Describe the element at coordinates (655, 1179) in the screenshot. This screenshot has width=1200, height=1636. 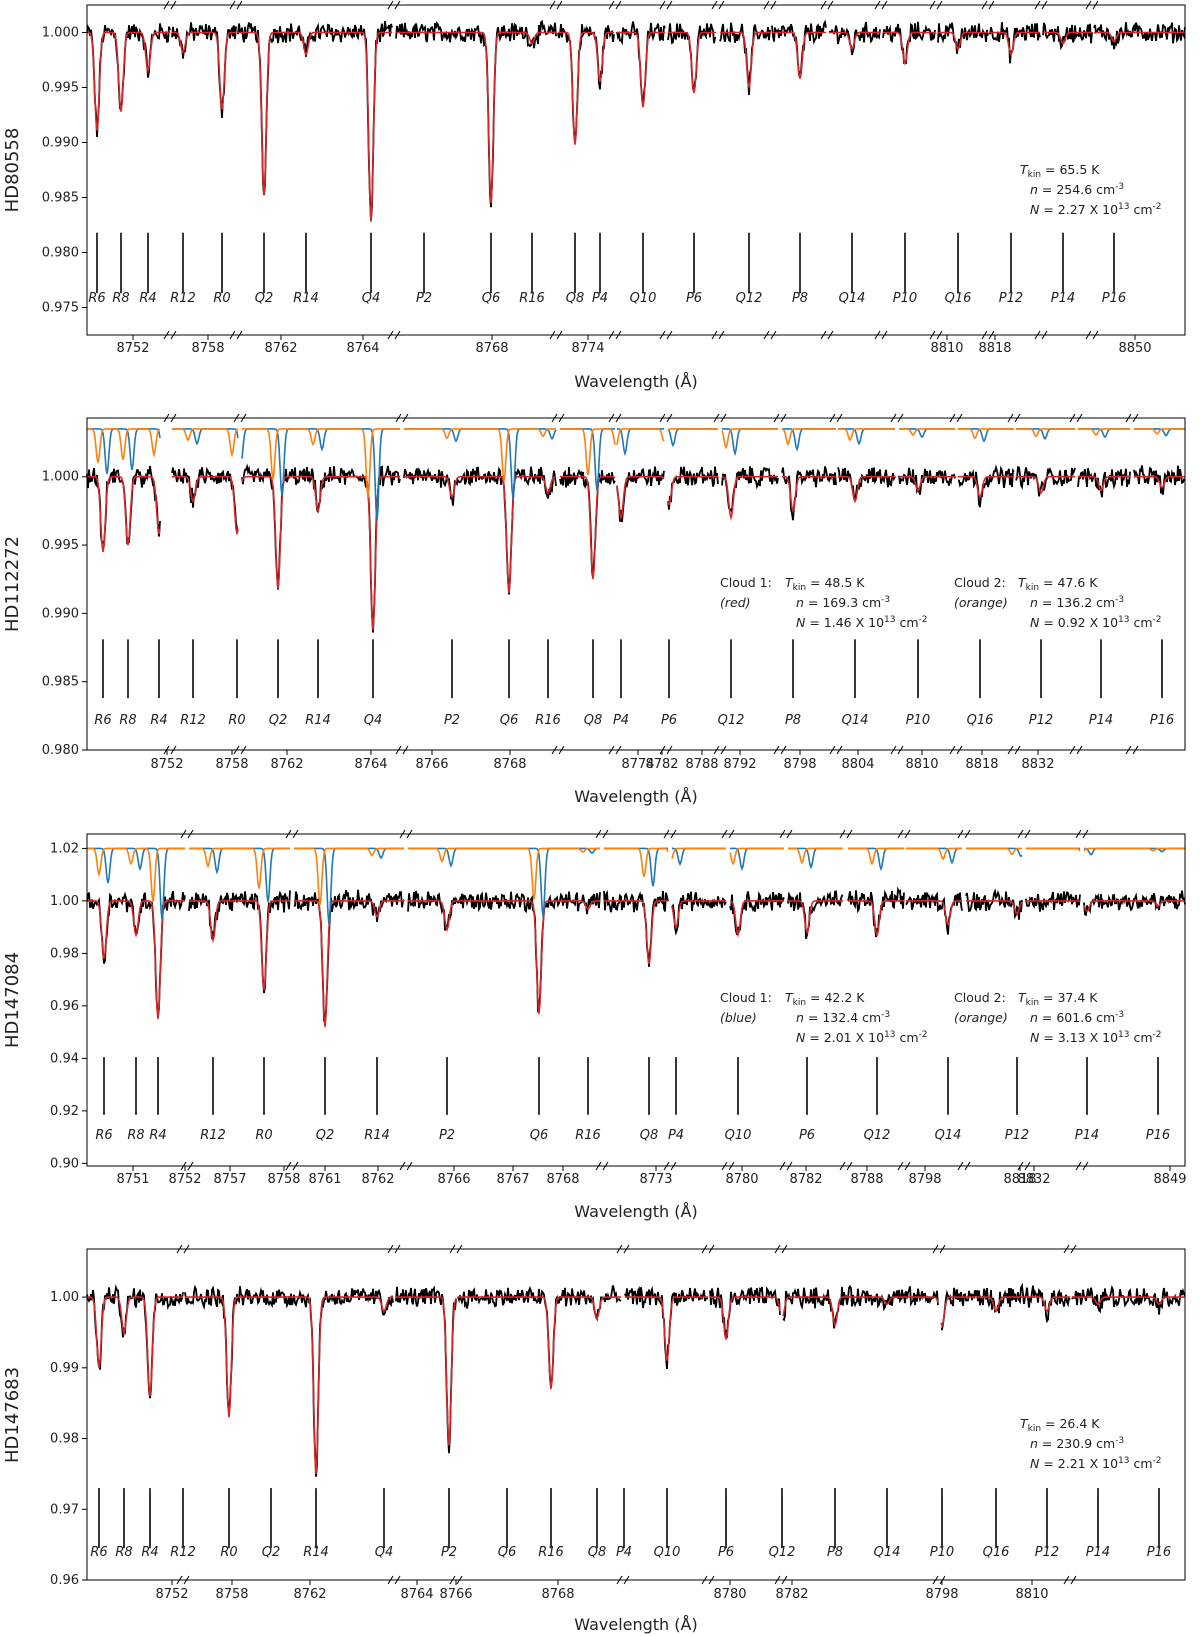
I see `x-tick-label: 8773` at that location.